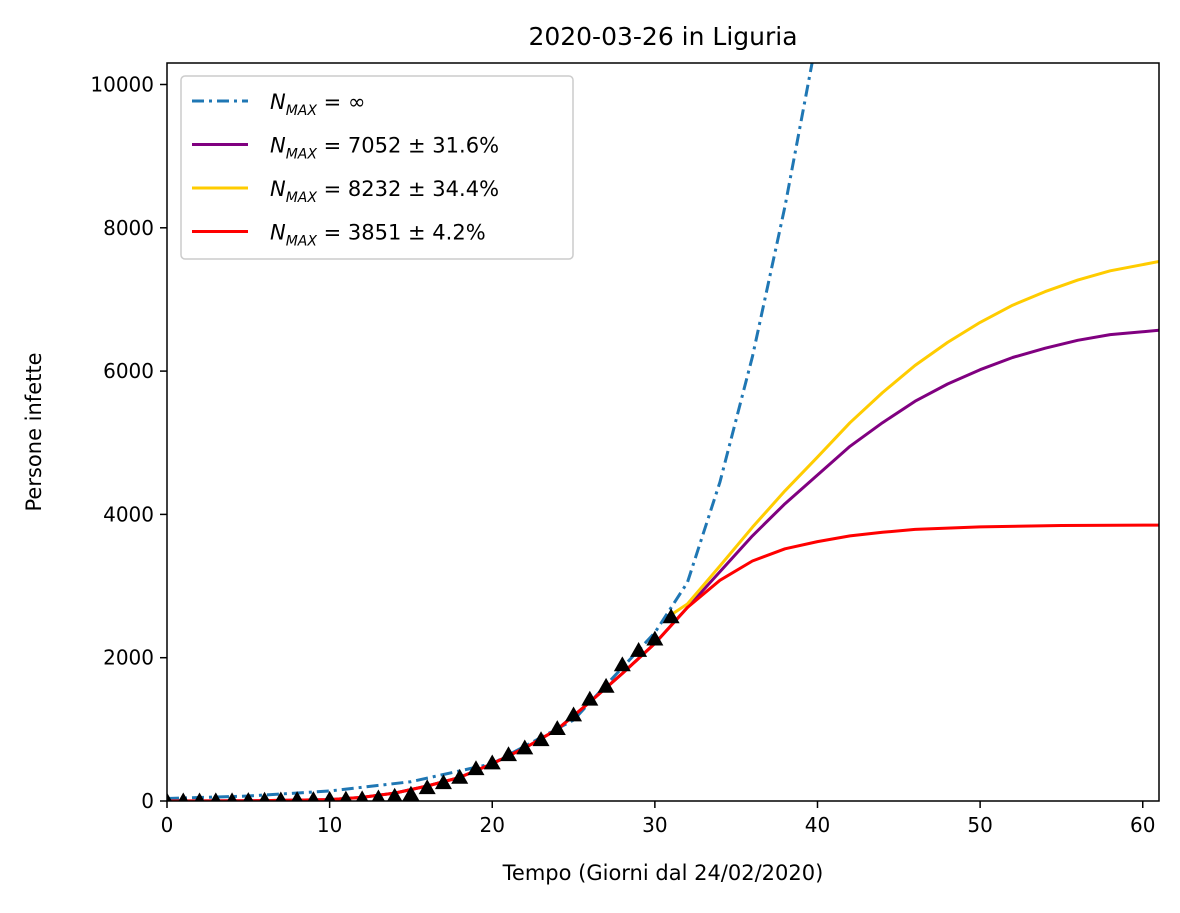 This screenshot has height=913, width=1180. Describe the element at coordinates (128, 442) in the screenshot. I see `y-axis: 0 2000 4000 6000 8000 10000` at that location.